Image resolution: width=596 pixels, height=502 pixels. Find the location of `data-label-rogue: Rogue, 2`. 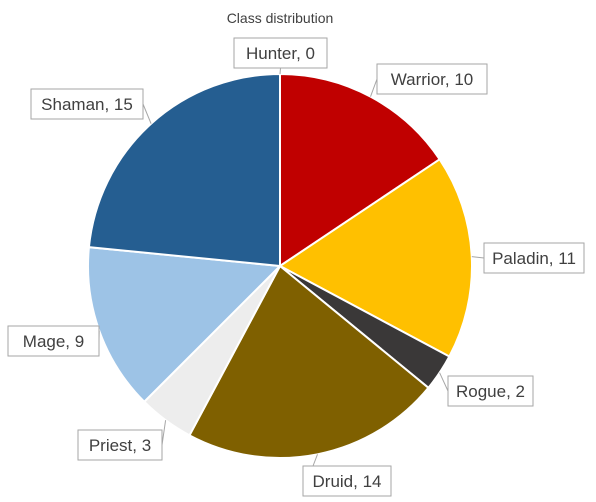

data-label-rogue: Rogue, 2 is located at coordinates (490, 391).